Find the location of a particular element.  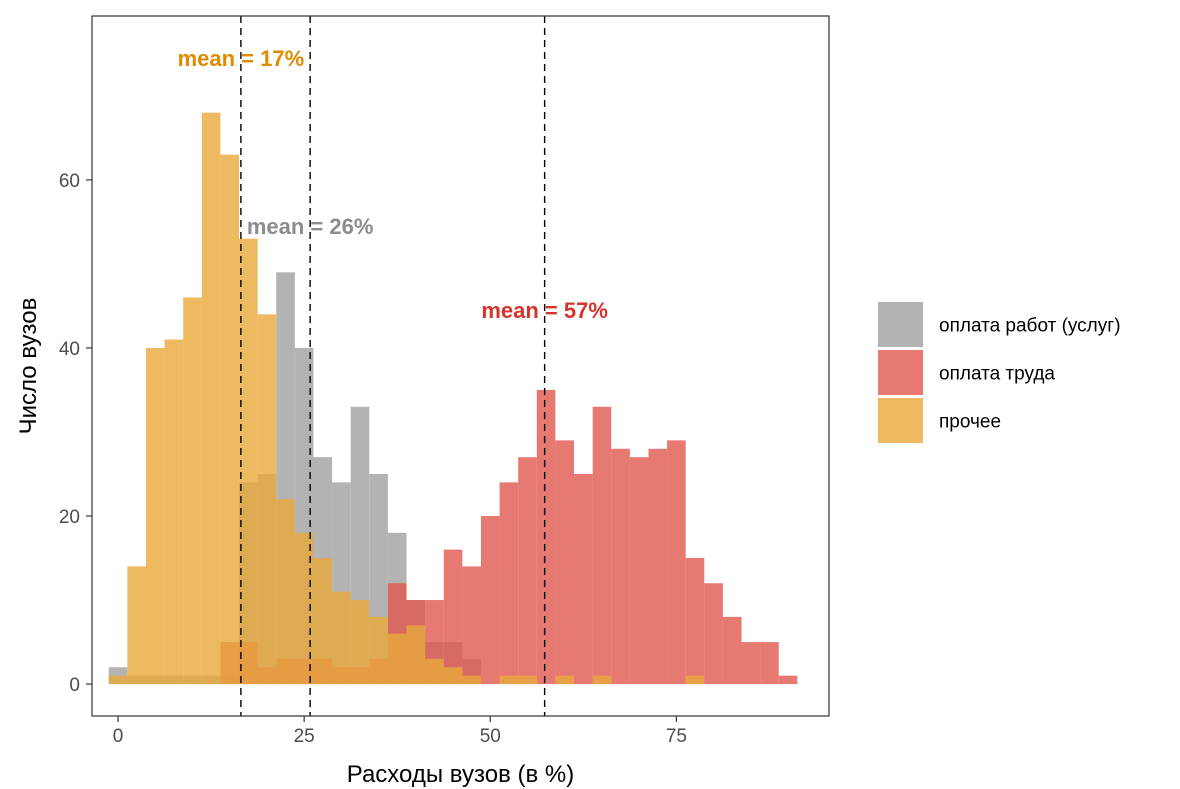

x-tick-label: 75 is located at coordinates (676, 736).